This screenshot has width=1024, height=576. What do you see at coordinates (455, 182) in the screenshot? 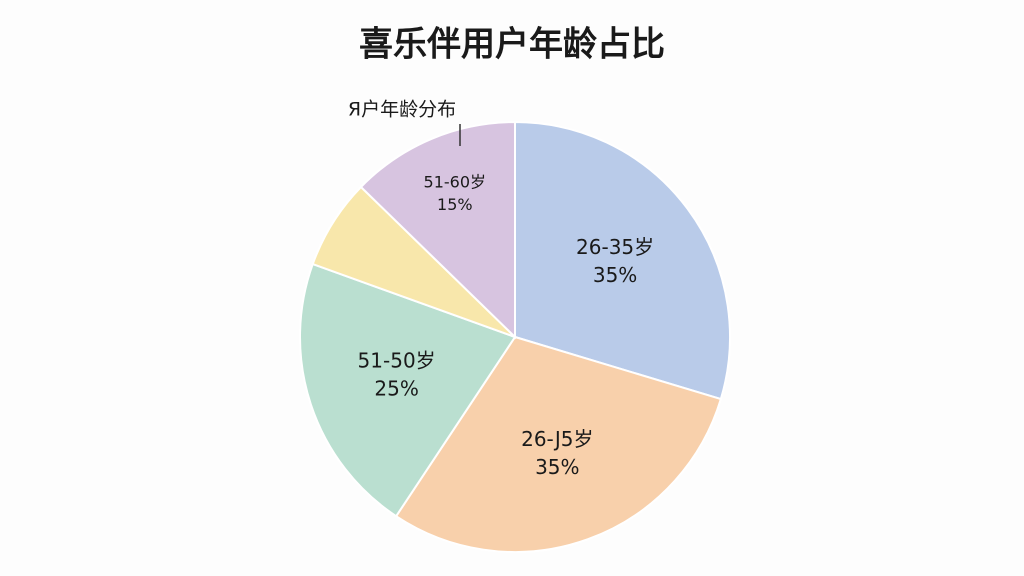
I see `slice-category-label: 51-60岁` at bounding box center [455, 182].